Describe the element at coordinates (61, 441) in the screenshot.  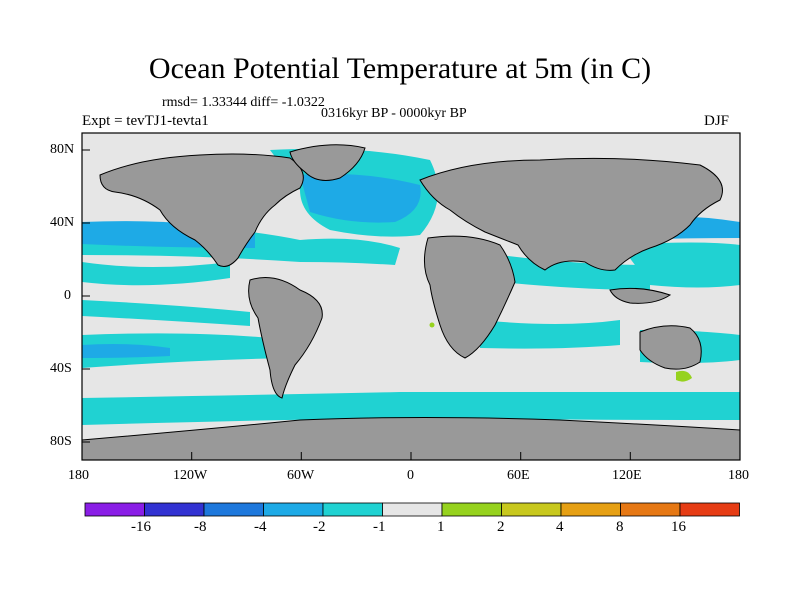
I see `y-tick-80s: 80S` at that location.